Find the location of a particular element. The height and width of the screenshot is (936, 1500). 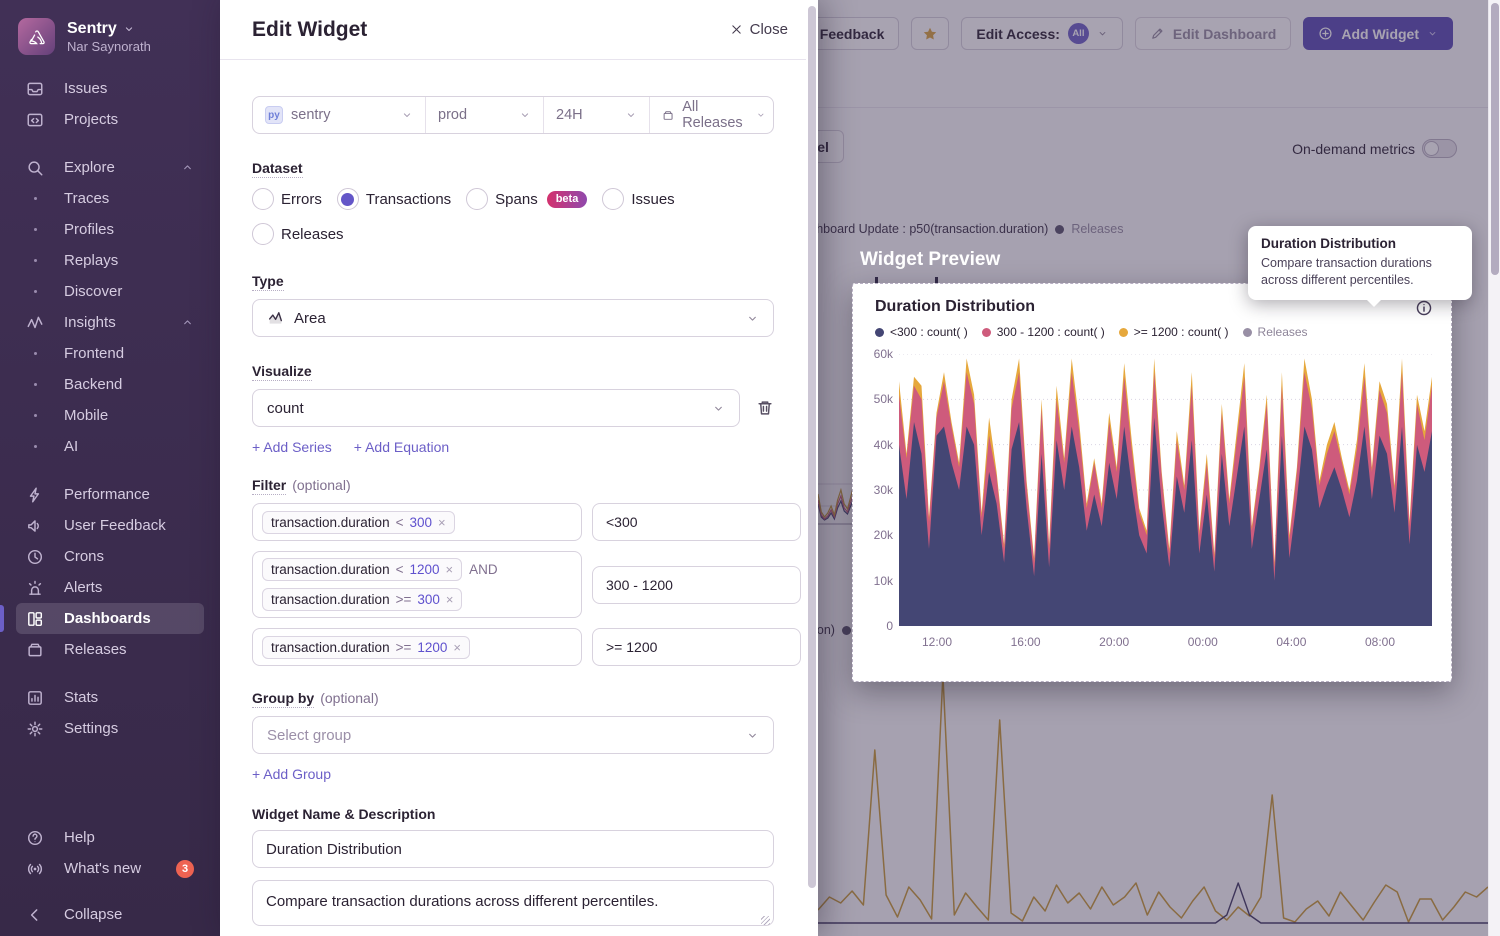

info-icon is located at coordinates (1424, 308).